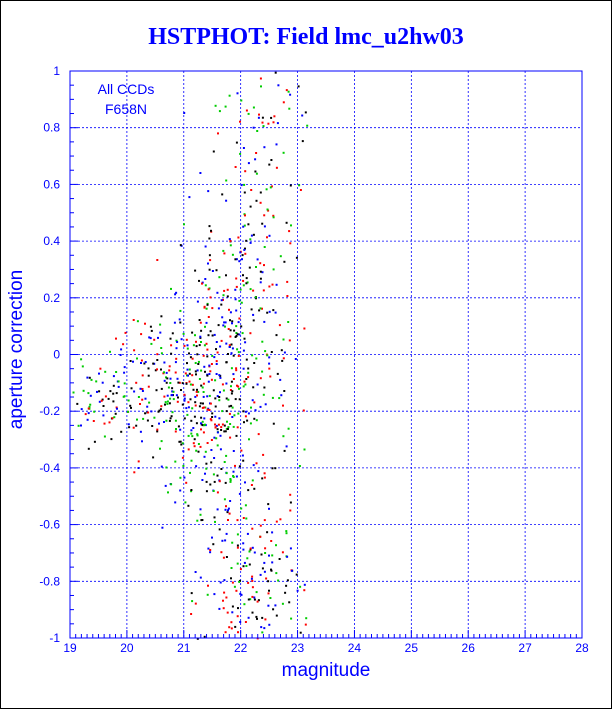 Image resolution: width=612 pixels, height=709 pixels. What do you see at coordinates (355, 648) in the screenshot?
I see `x-tick-label: 24` at bounding box center [355, 648].